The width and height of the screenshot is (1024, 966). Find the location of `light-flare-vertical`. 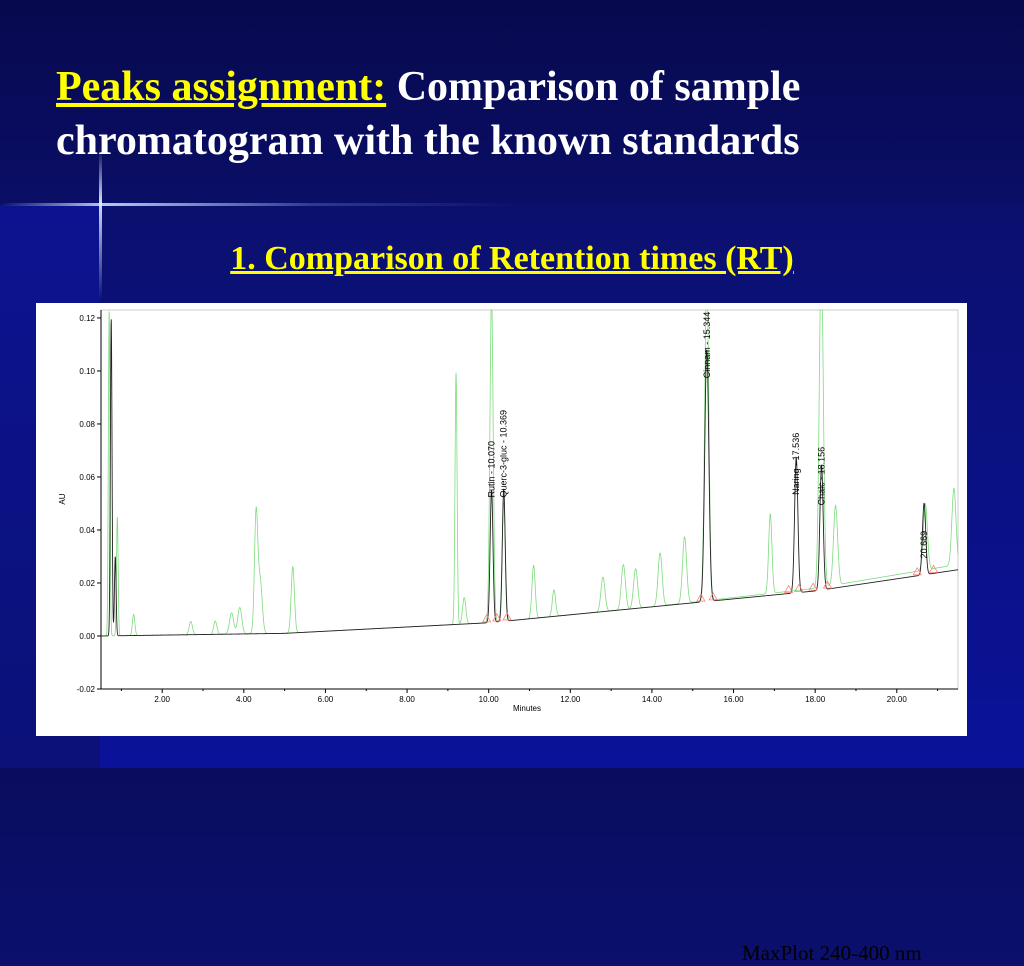

light-flare-vertical is located at coordinates (100, 225).